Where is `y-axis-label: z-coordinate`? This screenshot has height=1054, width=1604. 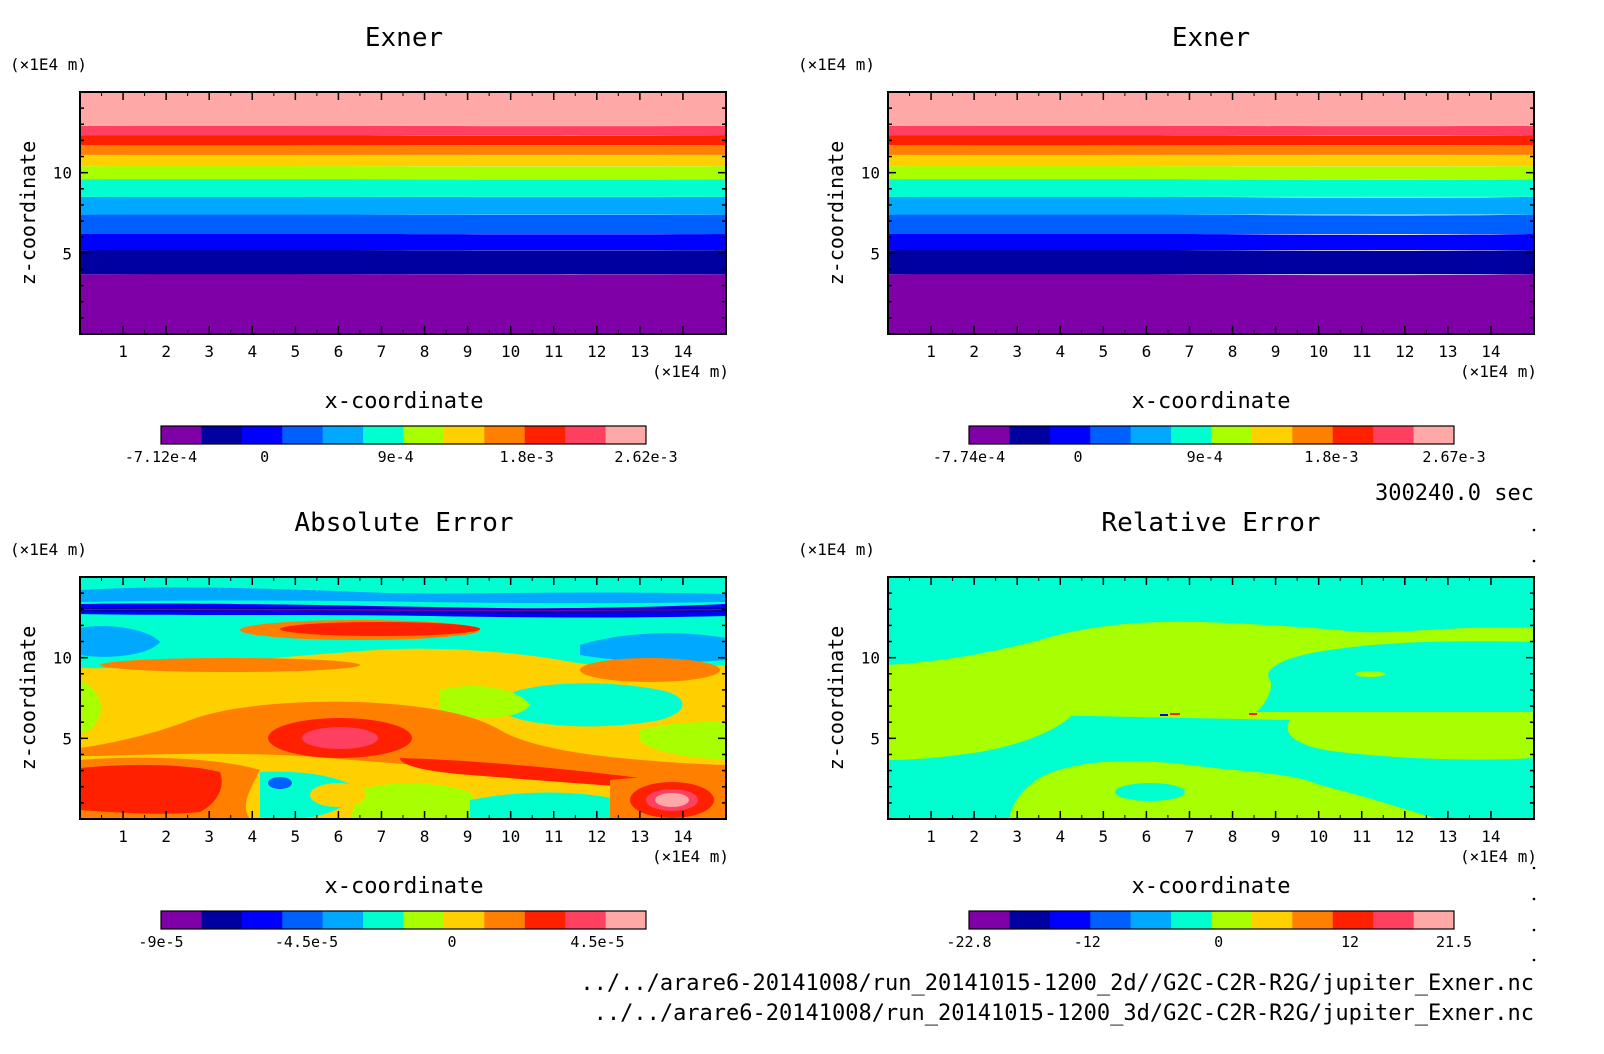
y-axis-label: z-coordinate is located at coordinates (28, 213).